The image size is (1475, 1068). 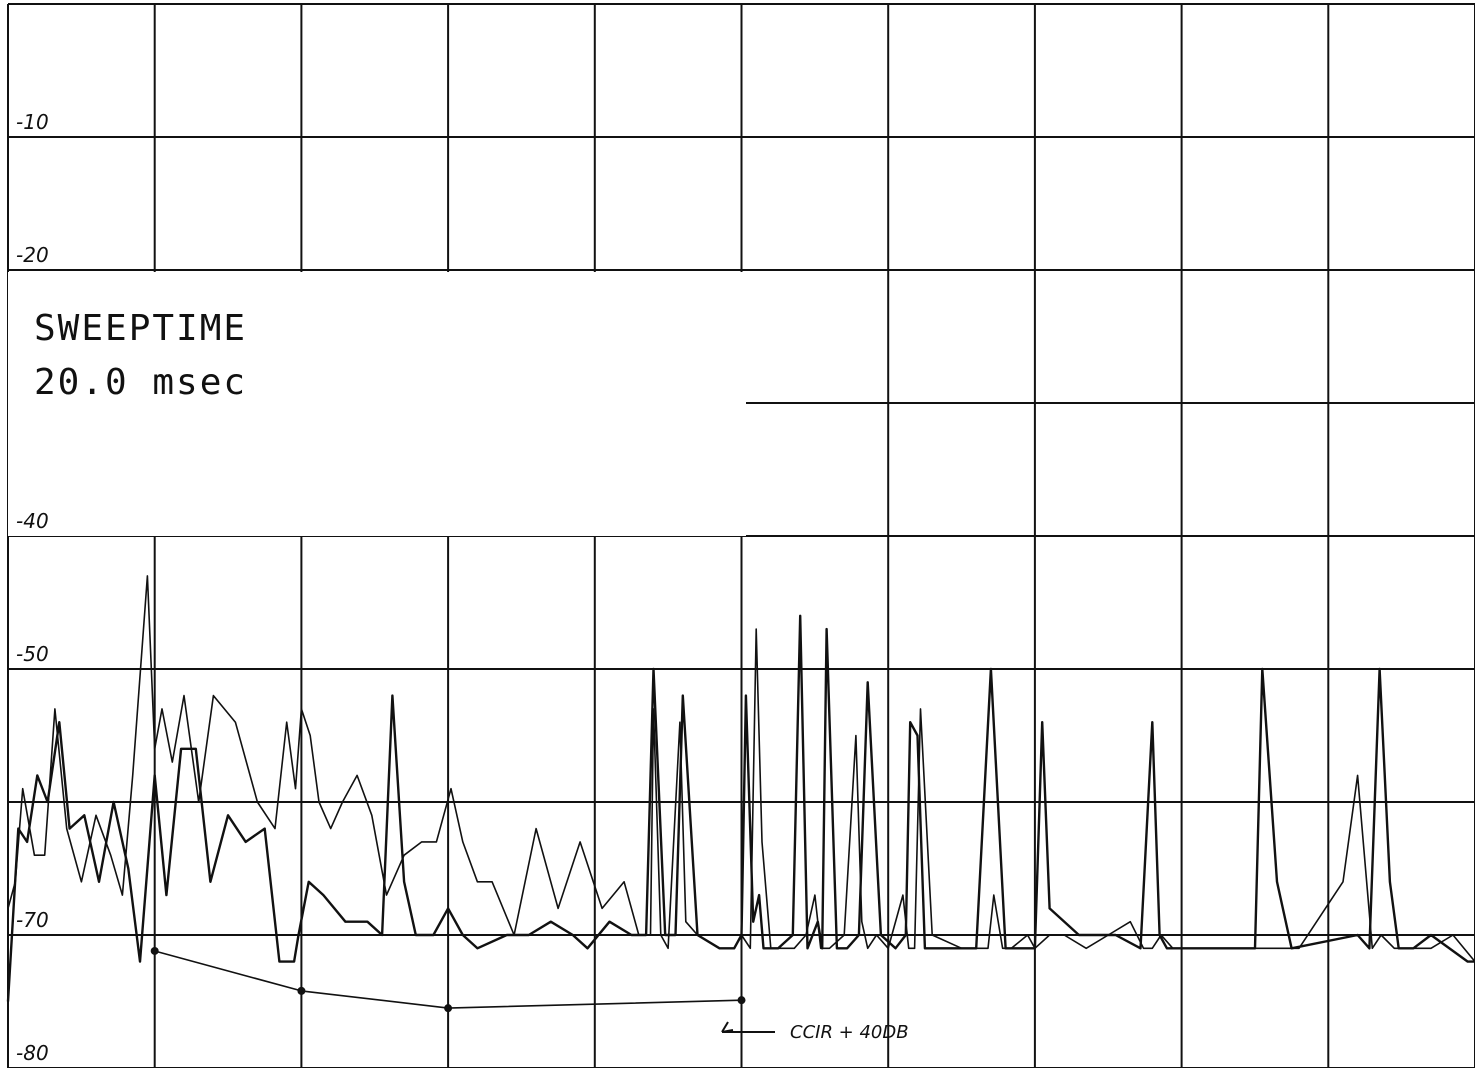 I want to click on sweeptime-value: 20.0 msec, so click(x=140, y=382).